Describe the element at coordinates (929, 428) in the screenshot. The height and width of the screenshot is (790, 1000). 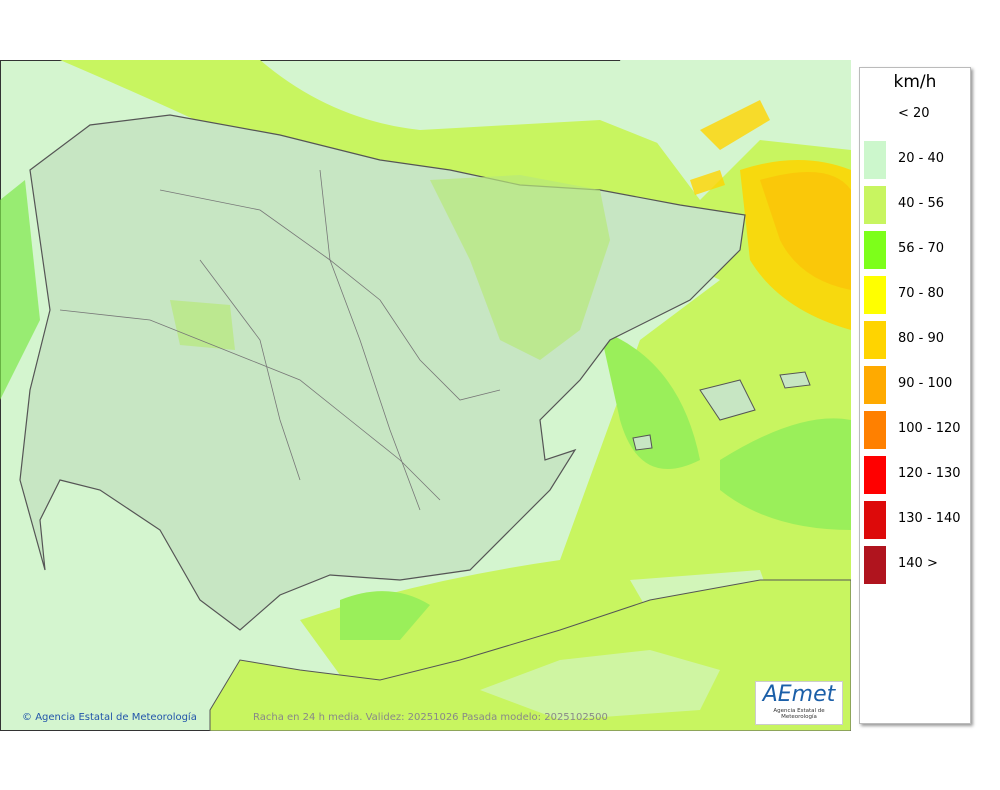
I see `legend-label: 100 - 120` at that location.